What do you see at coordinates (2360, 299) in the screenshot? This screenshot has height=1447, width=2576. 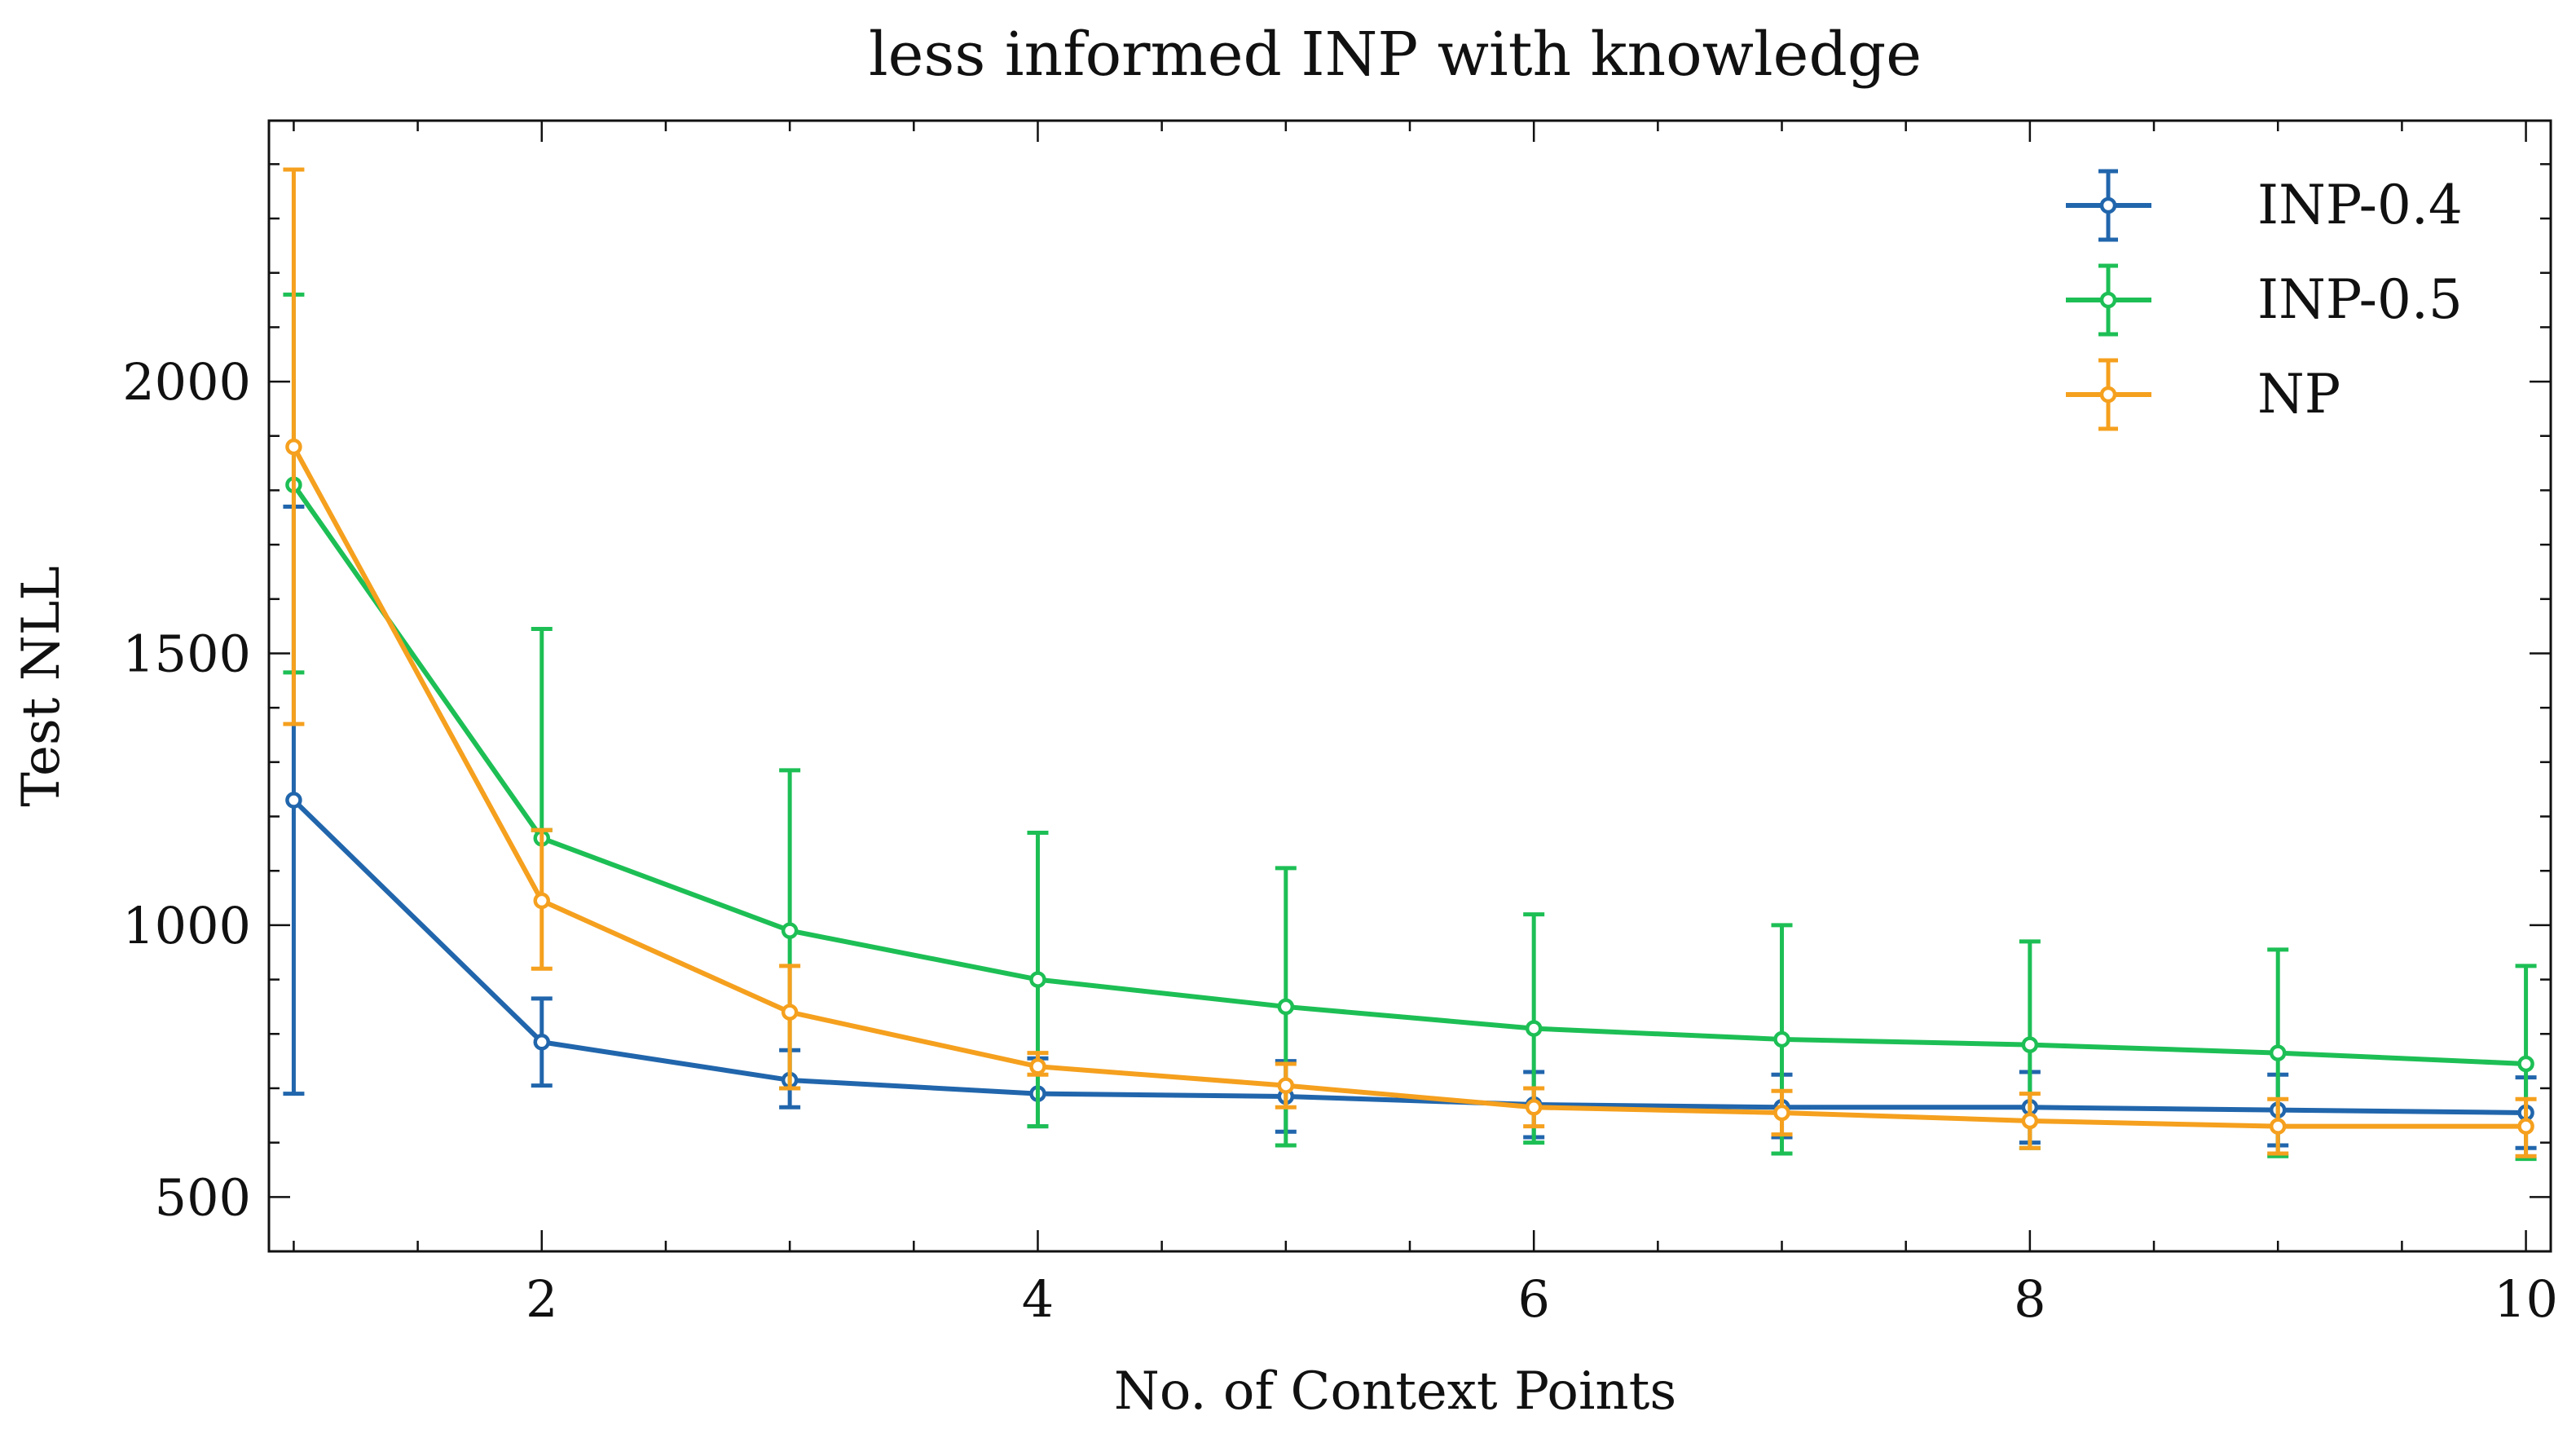 I see `legend-label: INP-0.5` at bounding box center [2360, 299].